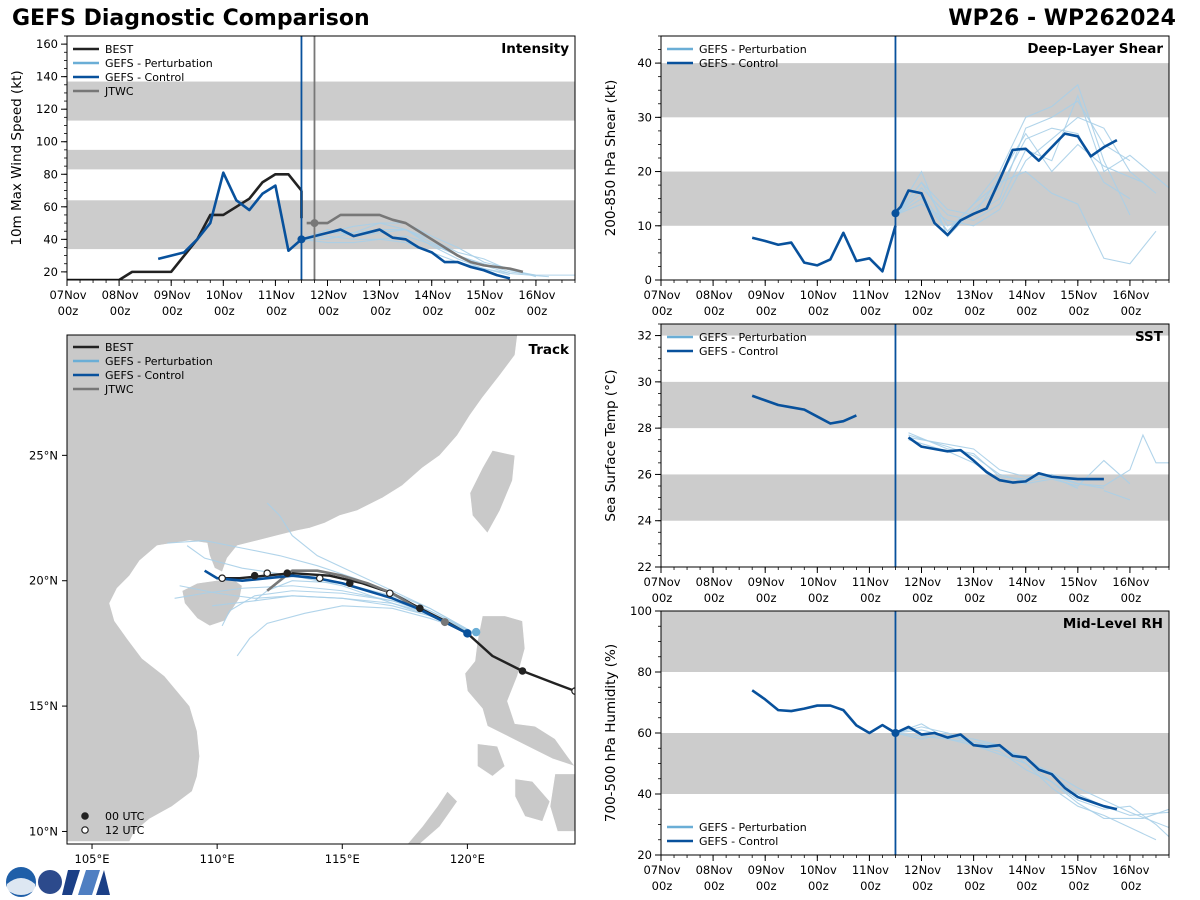 The width and height of the screenshot is (1200, 900). What do you see at coordinates (301, 239) in the screenshot?
I see `init-marker` at bounding box center [301, 239].